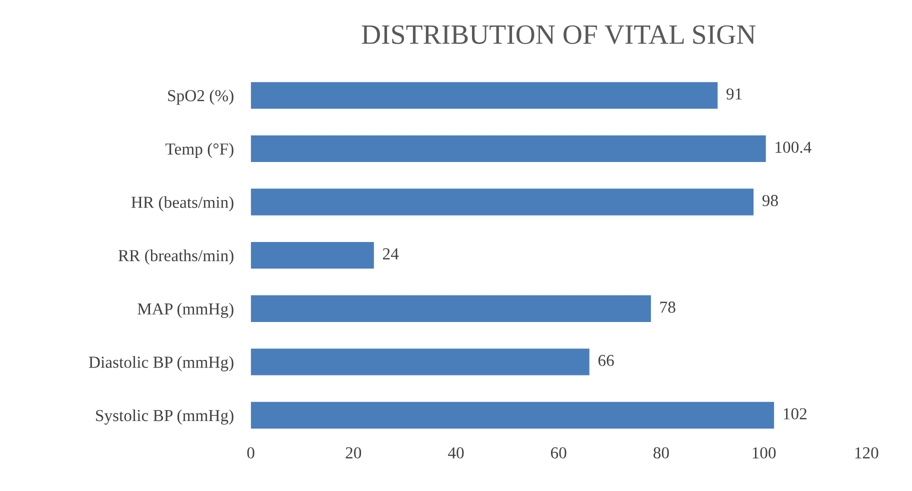  Describe the element at coordinates (186, 310) in the screenshot. I see `y-tick-label: MAP (mmHg)` at that location.